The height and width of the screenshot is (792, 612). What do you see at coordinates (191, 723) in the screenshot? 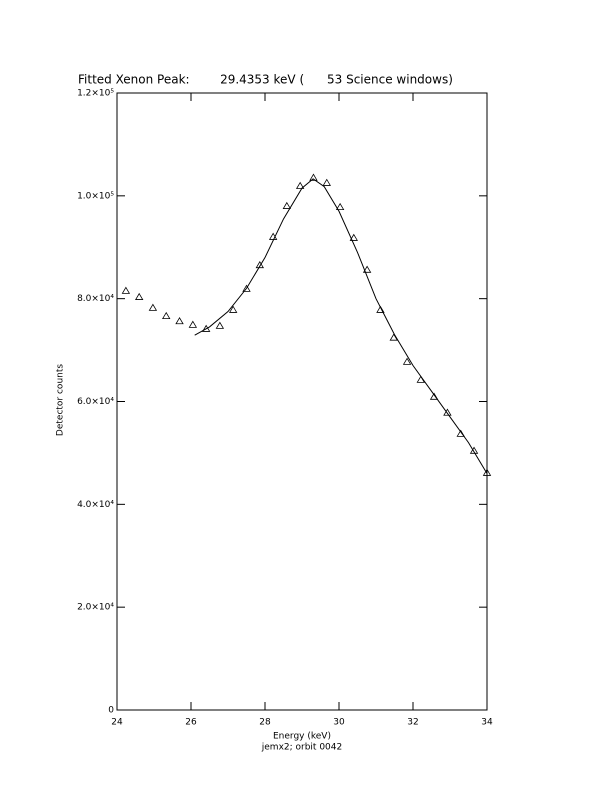
I see `x-tick-label: 26` at bounding box center [191, 723].